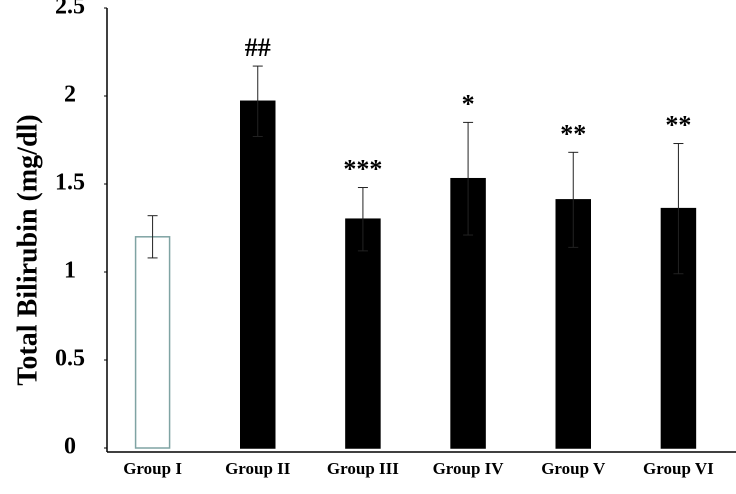 The image size is (736, 494). What do you see at coordinates (70, 271) in the screenshot?
I see `y-tick-label: 1` at bounding box center [70, 271].